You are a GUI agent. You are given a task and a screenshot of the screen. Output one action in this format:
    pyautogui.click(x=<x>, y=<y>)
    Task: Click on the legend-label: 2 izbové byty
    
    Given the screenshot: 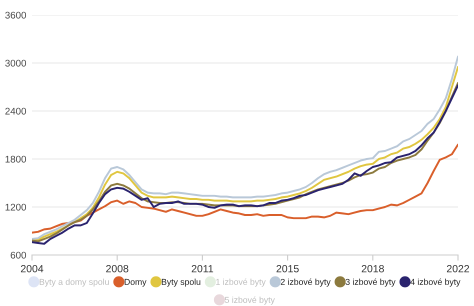 What is the action you would take?
    pyautogui.click(x=305, y=282)
    